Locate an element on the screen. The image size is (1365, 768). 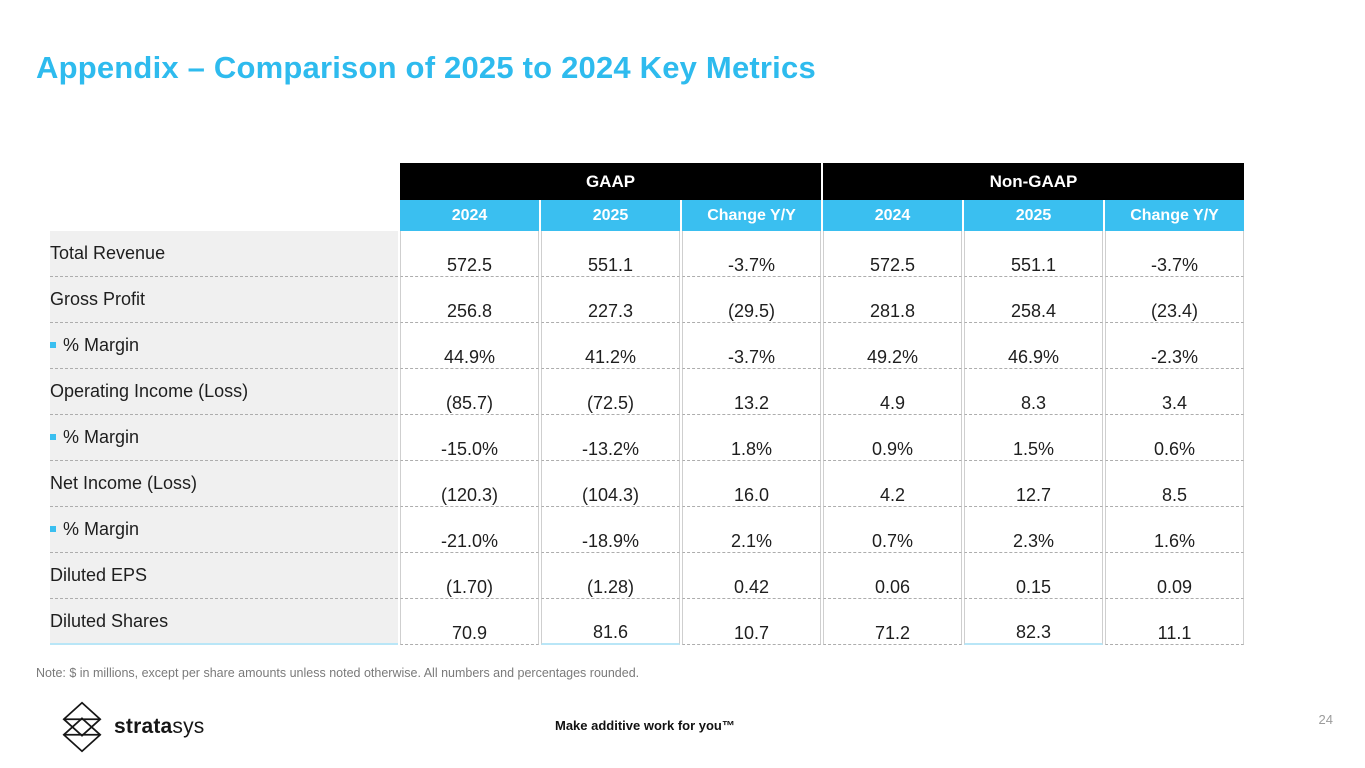
page-number: 24 is located at coordinates (1325, 719).